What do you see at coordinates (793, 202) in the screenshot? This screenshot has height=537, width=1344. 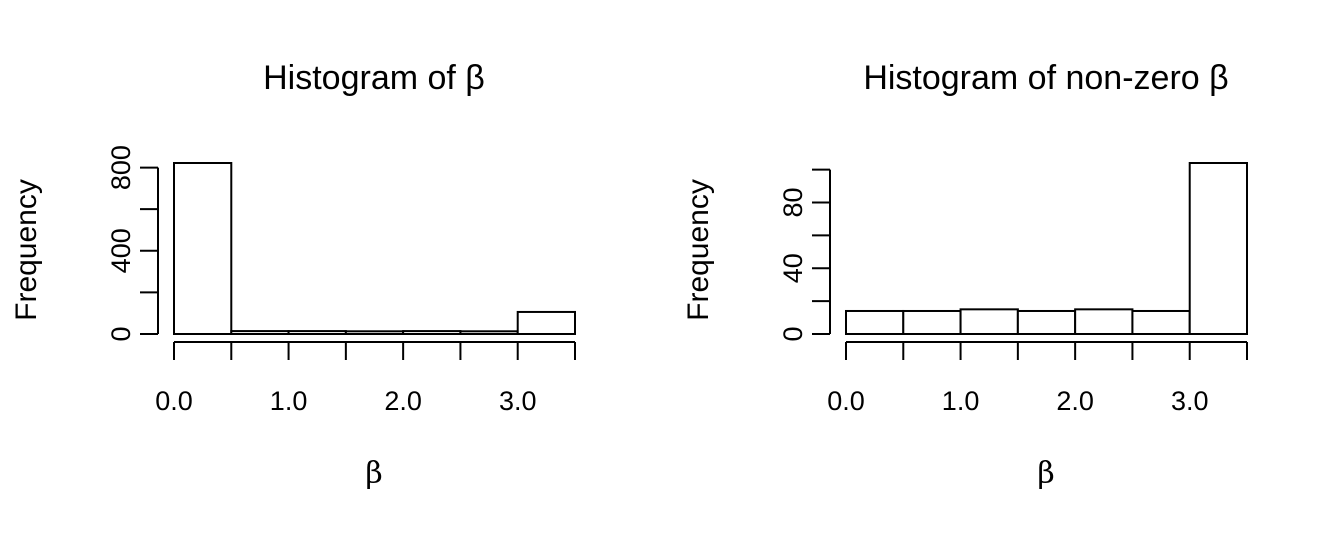 I see `y-tick-label: 80` at bounding box center [793, 202].